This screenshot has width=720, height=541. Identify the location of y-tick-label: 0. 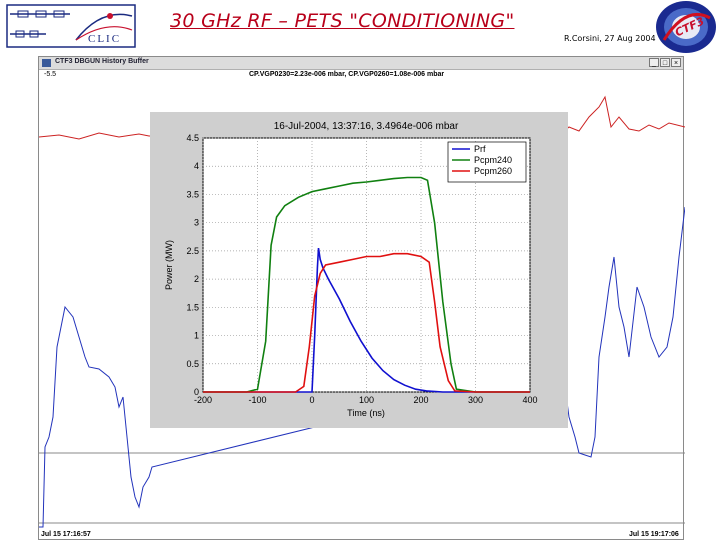
(196, 392).